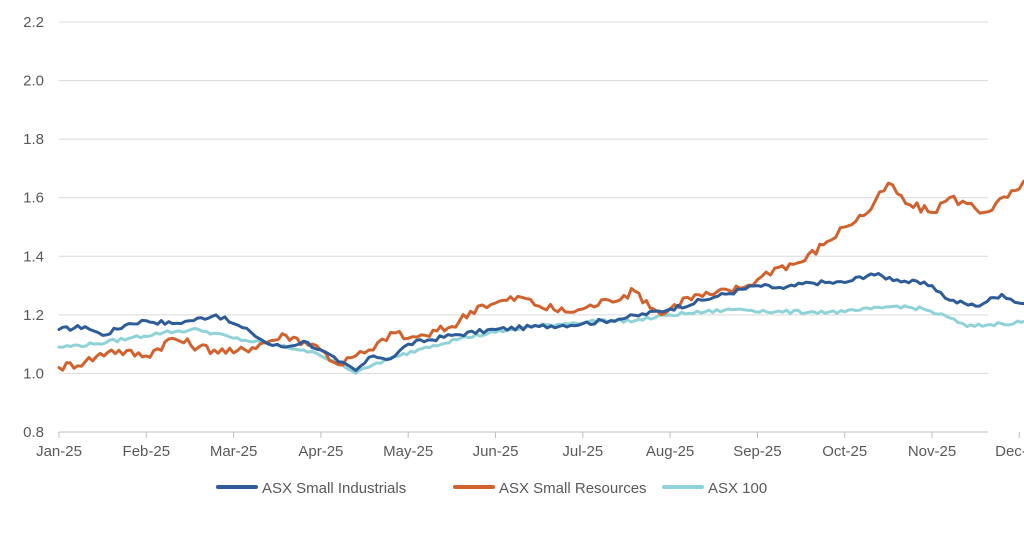  Describe the element at coordinates (573, 488) in the screenshot. I see `legend-label: ASX Small Resources` at that location.